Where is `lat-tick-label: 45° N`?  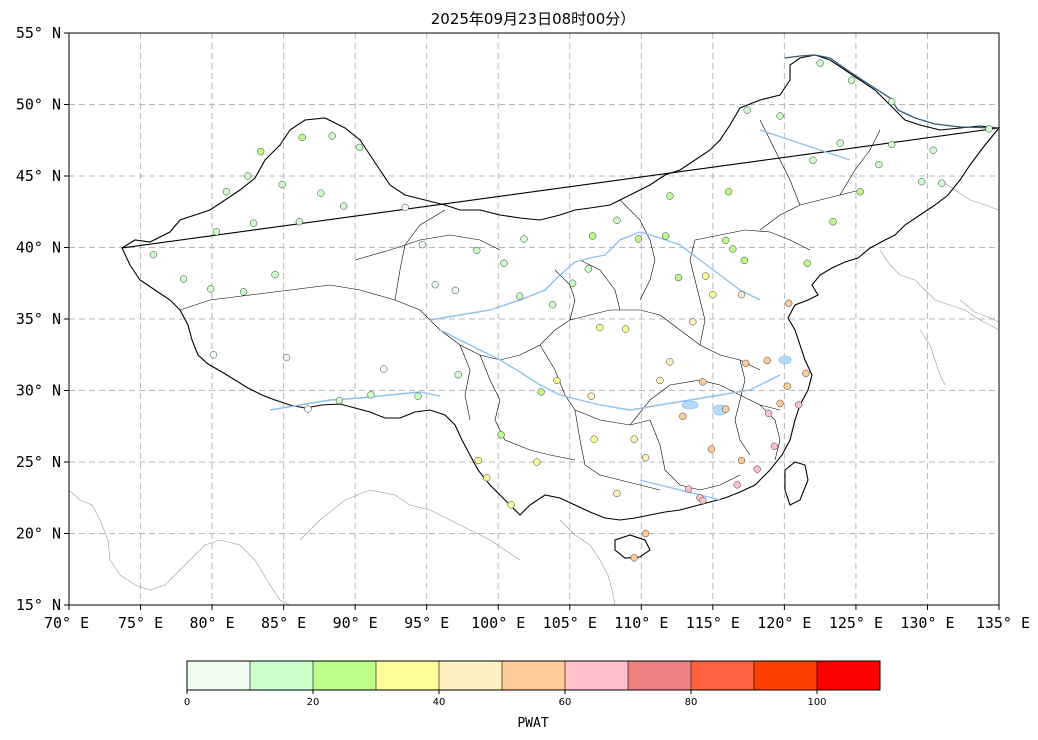 lat-tick-label: 45° N is located at coordinates (38, 176).